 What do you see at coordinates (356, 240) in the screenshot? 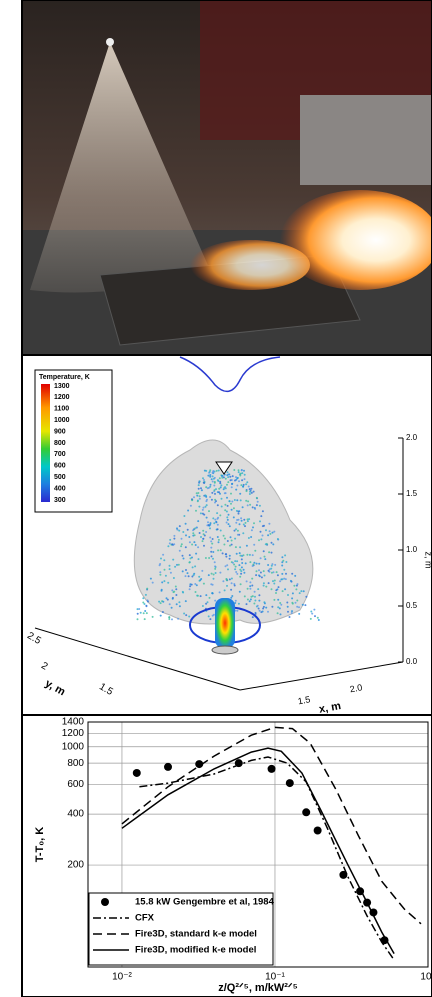
I see `fire` at bounding box center [356, 240].